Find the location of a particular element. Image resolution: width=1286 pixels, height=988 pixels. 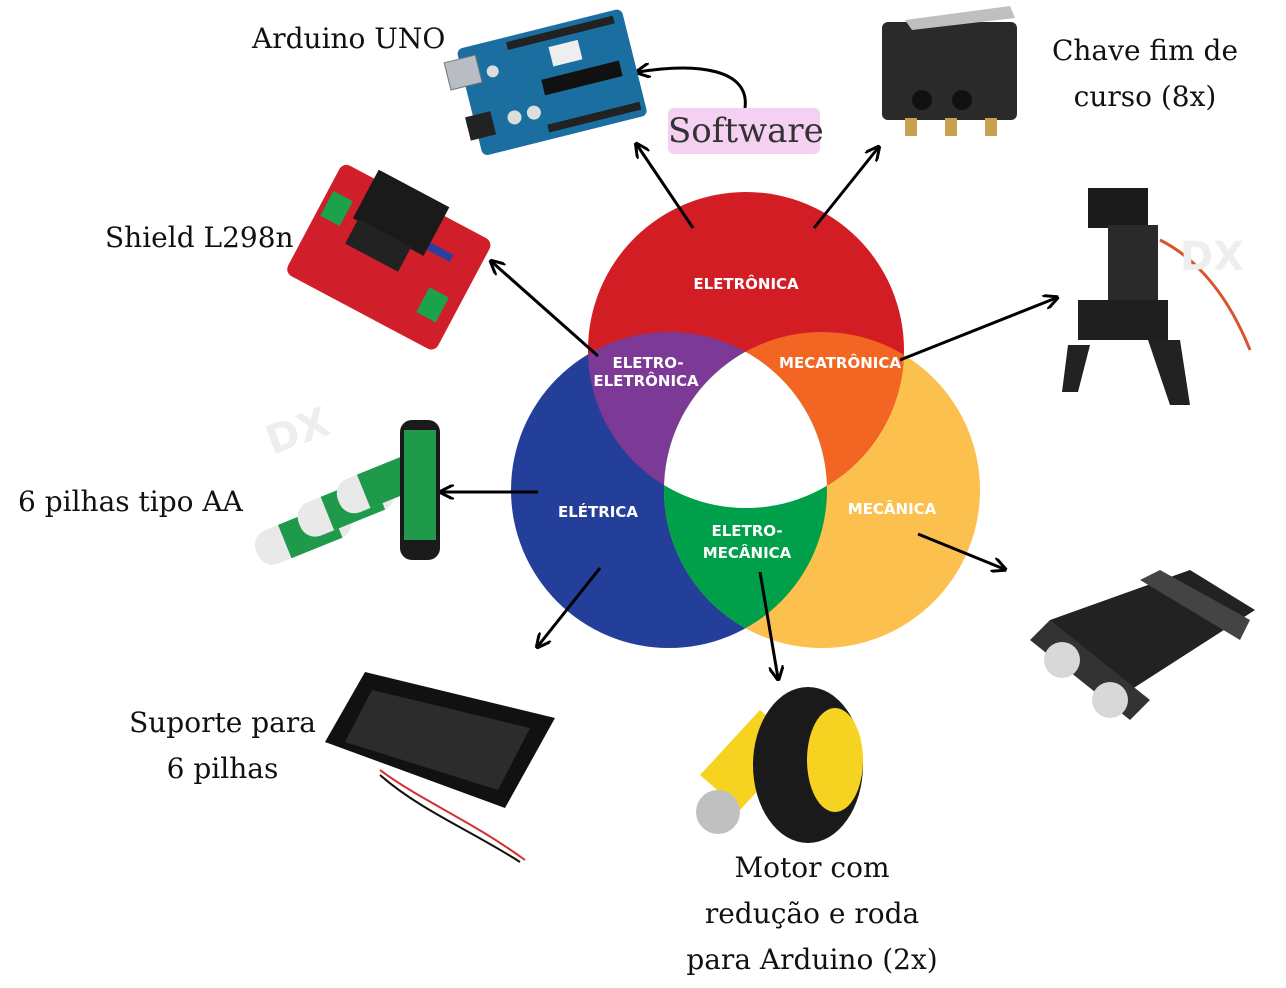

label-chave-line-2: curso (8x) is located at coordinates (1145, 96).